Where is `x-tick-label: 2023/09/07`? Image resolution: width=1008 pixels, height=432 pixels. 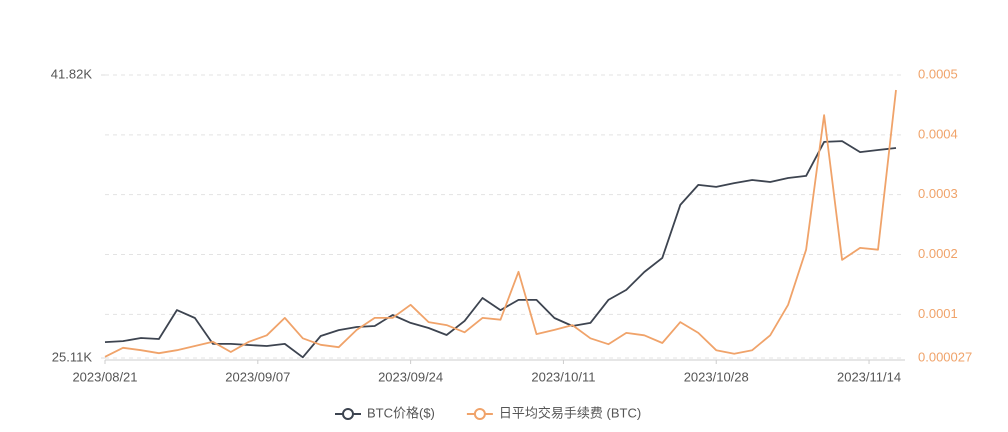
x-tick-label: 2023/09/07 is located at coordinates (257, 376).